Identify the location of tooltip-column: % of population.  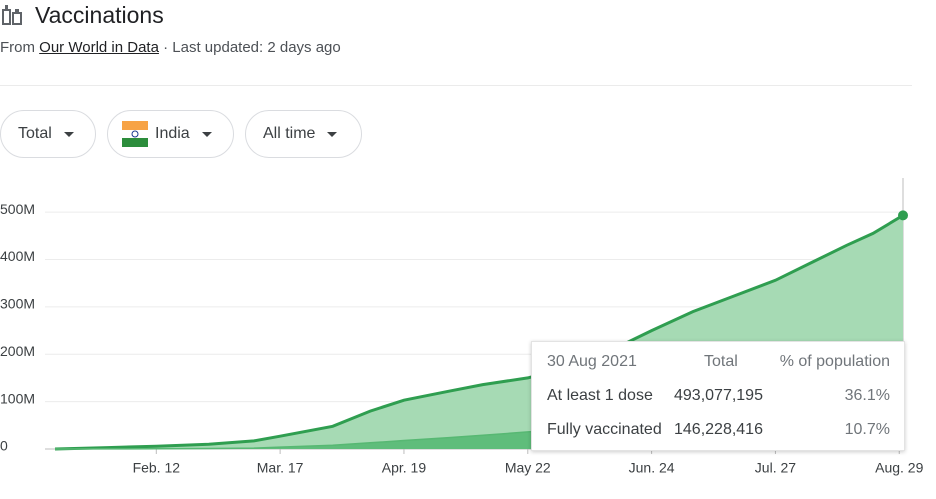
(834, 361).